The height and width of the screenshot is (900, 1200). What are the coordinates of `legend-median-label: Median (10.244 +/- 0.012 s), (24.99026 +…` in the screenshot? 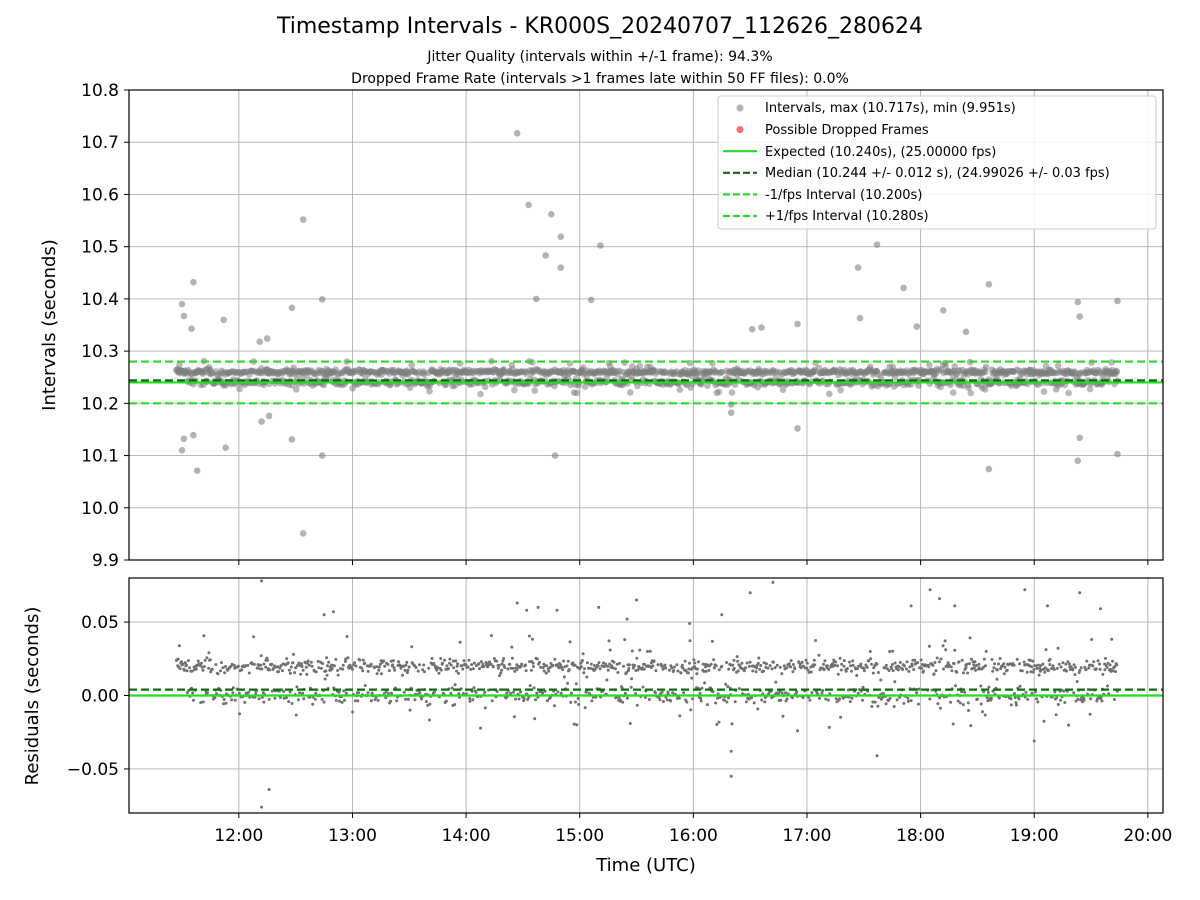 It's located at (937, 173).